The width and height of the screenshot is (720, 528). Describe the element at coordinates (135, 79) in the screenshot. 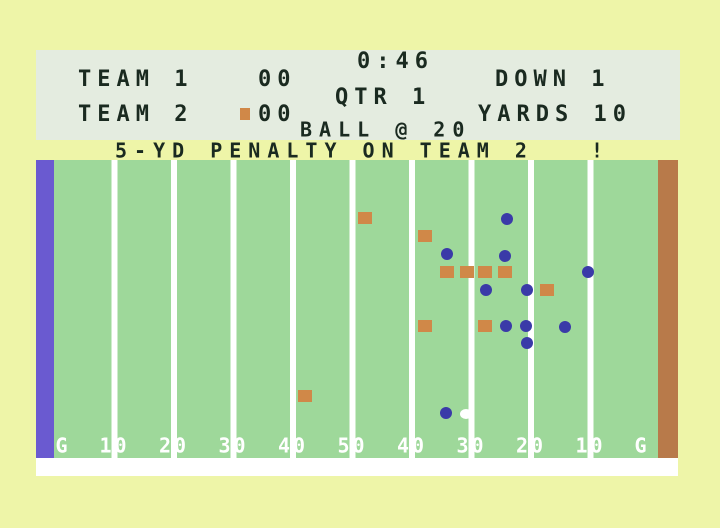

I see `team1-name: TEAM 1` at that location.